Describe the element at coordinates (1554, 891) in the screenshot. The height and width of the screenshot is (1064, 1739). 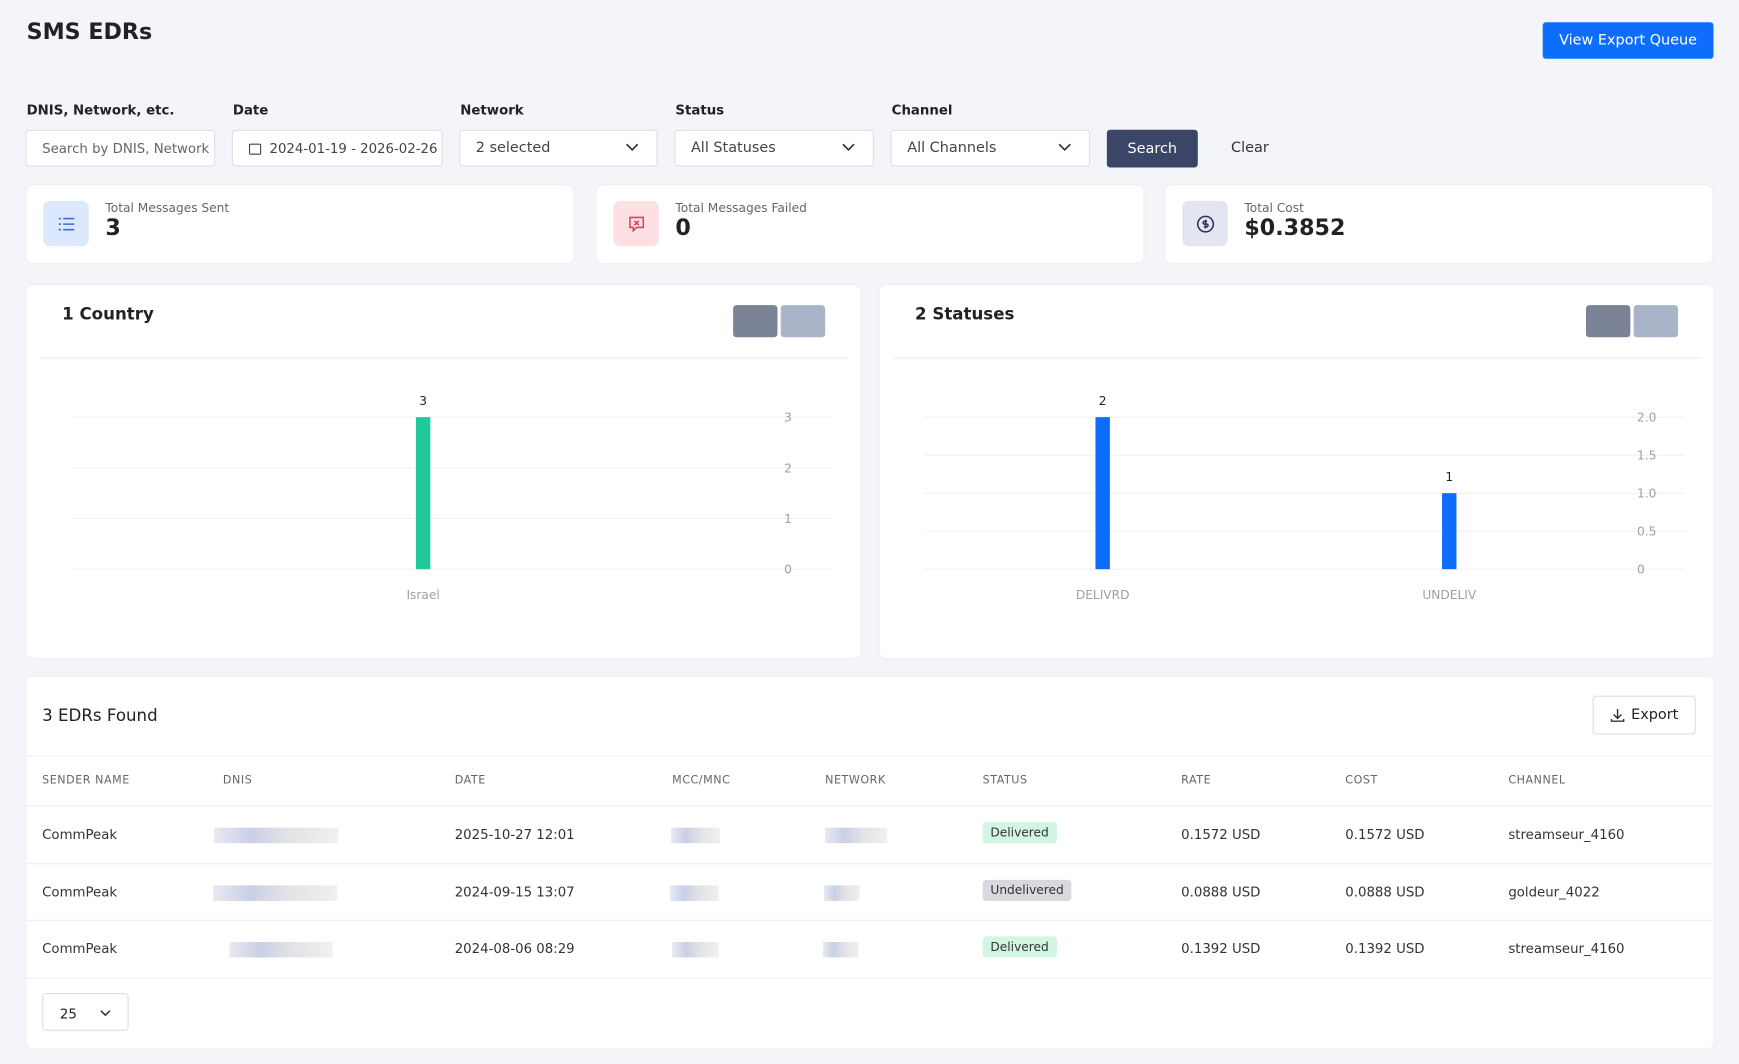
I see `cell: goldeur_4022` at that location.